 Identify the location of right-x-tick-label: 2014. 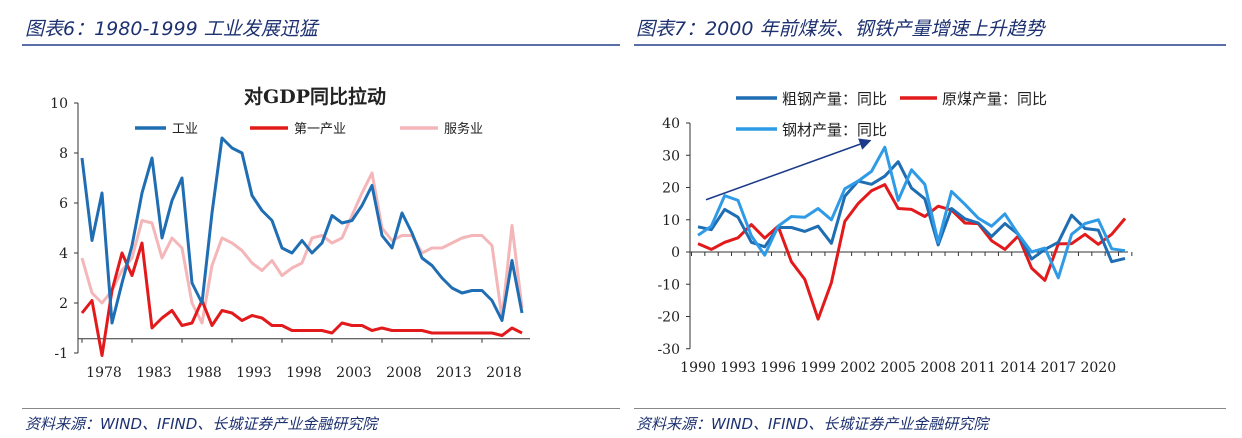
(1018, 368).